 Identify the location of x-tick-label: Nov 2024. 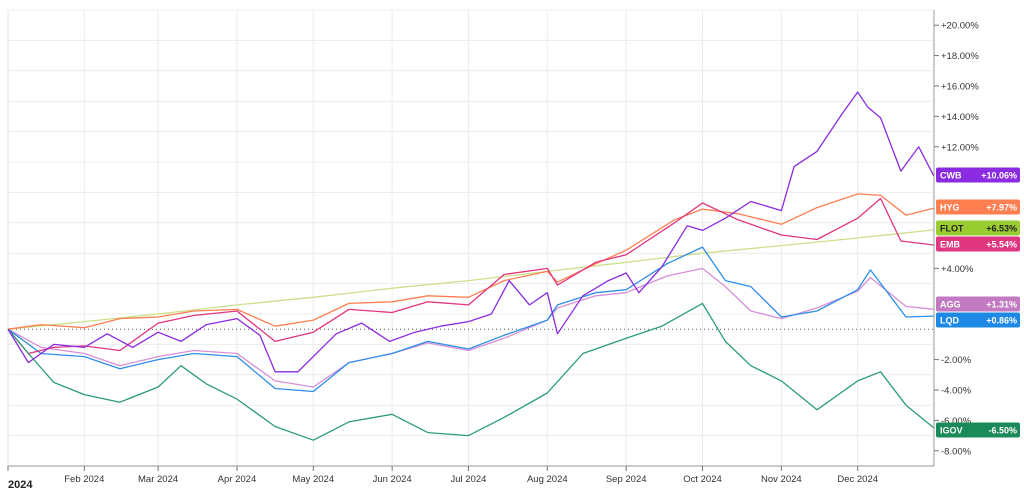
(781, 479).